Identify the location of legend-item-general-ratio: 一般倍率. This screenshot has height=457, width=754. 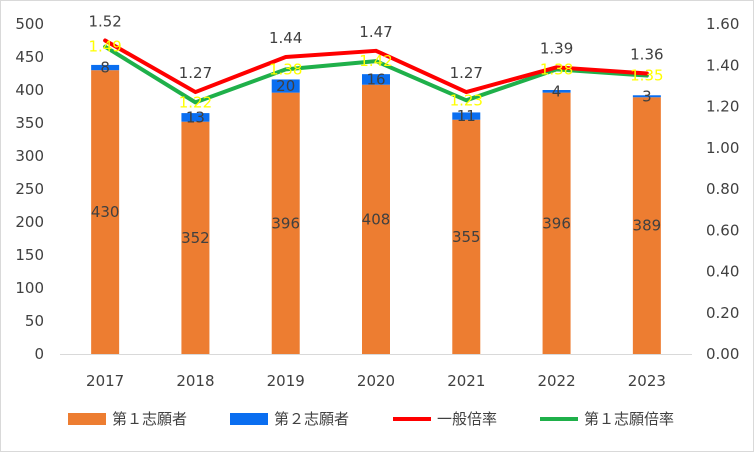
(445, 419).